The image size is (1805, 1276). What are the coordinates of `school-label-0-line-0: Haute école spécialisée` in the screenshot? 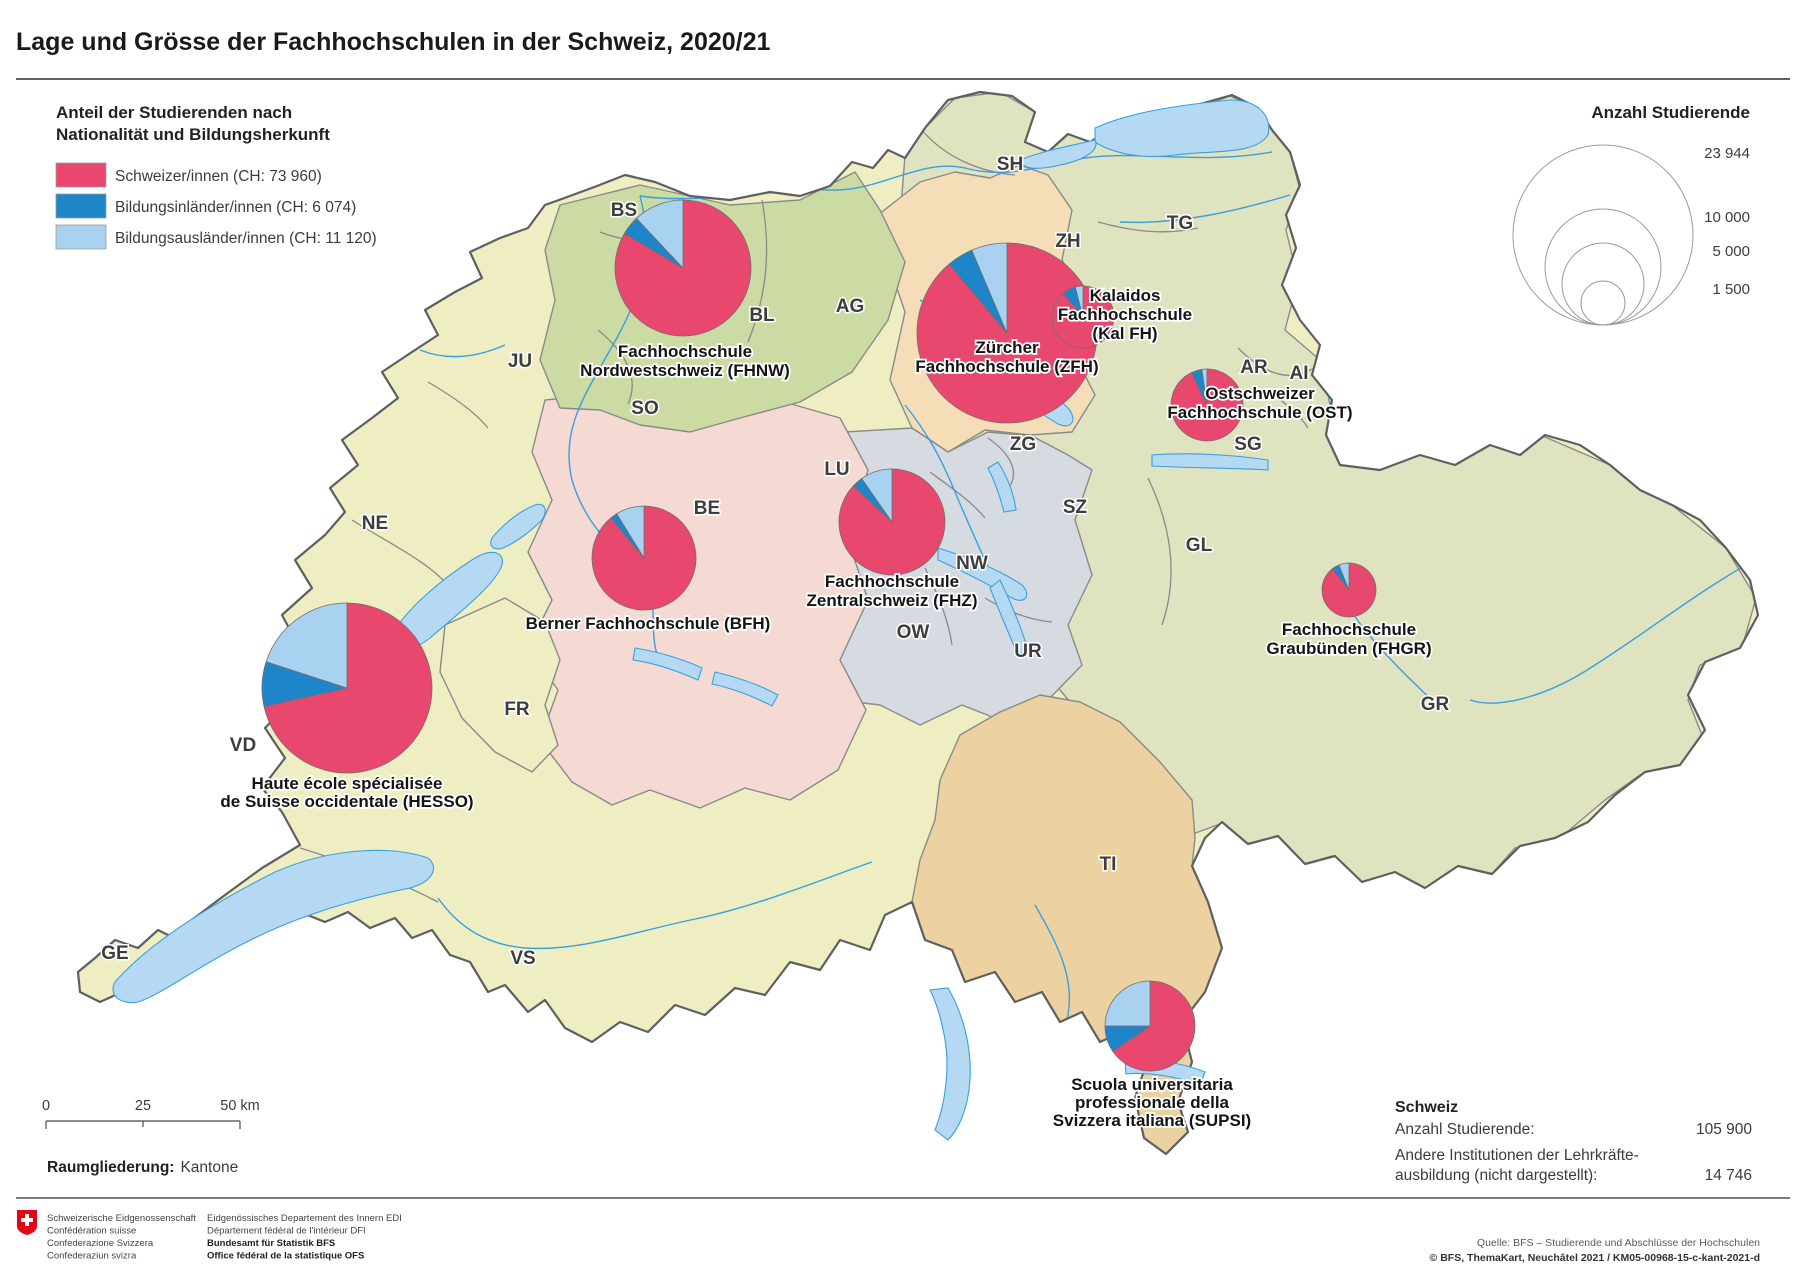 It's located at (347, 783).